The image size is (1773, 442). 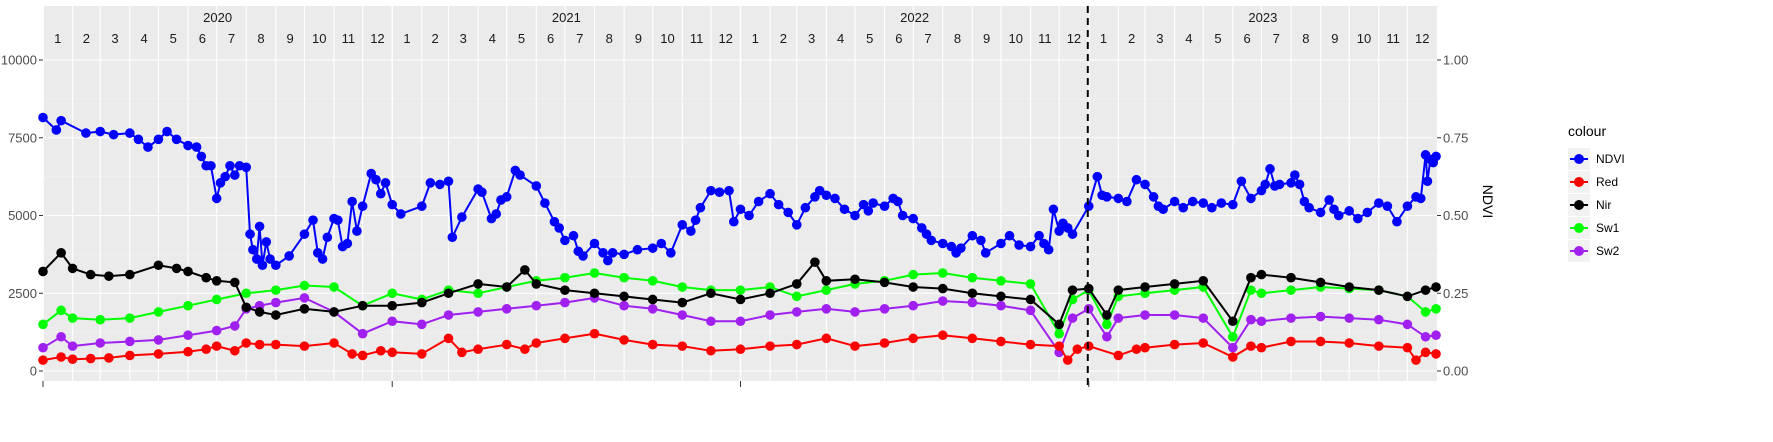 What do you see at coordinates (927, 38) in the screenshot?
I see `strip-month-label: 7` at bounding box center [927, 38].